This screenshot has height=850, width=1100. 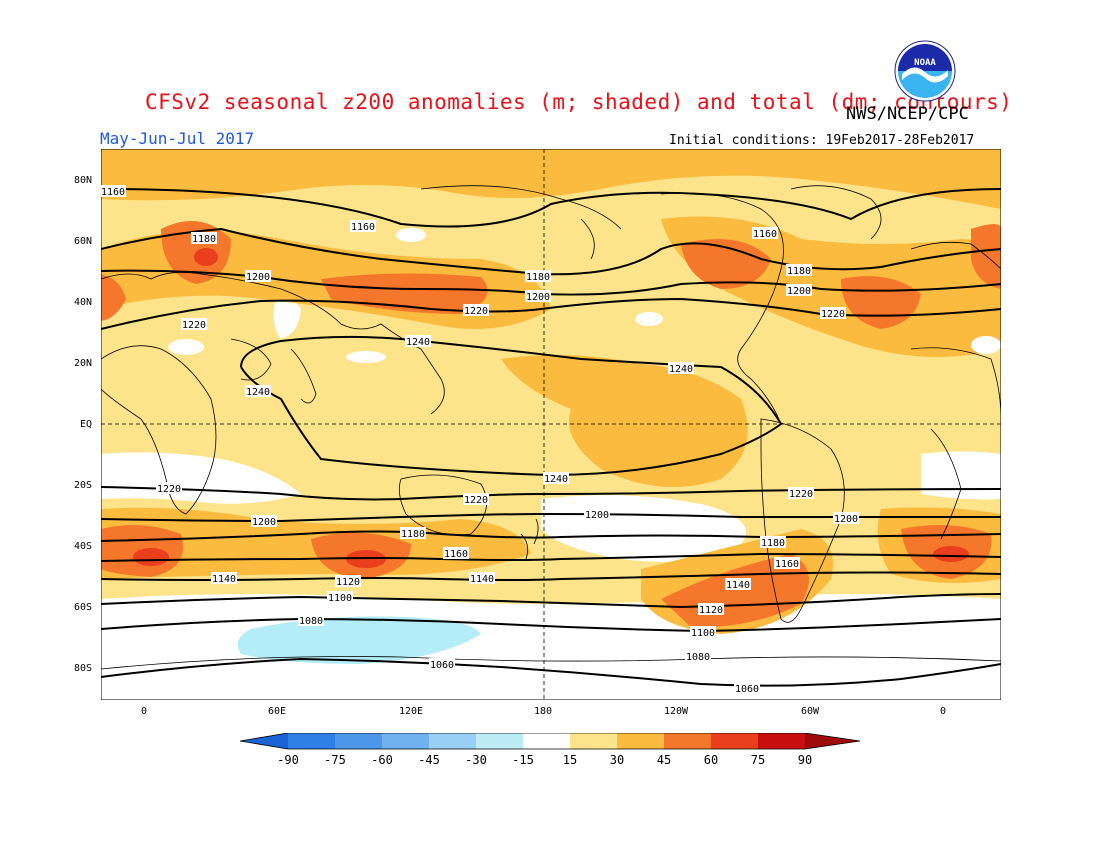 I want to click on lat-label: 40S, so click(x=83, y=546).